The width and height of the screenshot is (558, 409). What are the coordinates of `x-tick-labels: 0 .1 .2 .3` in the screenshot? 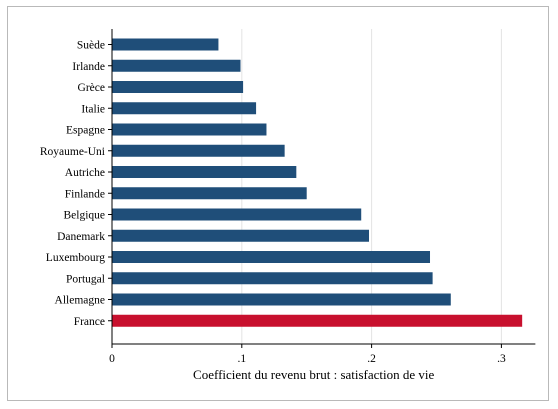 It's located at (307, 354).